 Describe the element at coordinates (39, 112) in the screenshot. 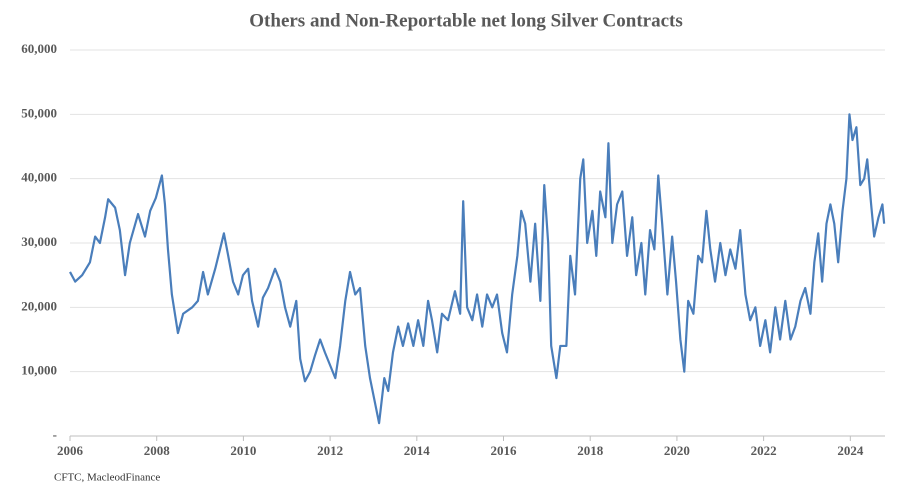

I see `y-tick-label: 50,000` at that location.